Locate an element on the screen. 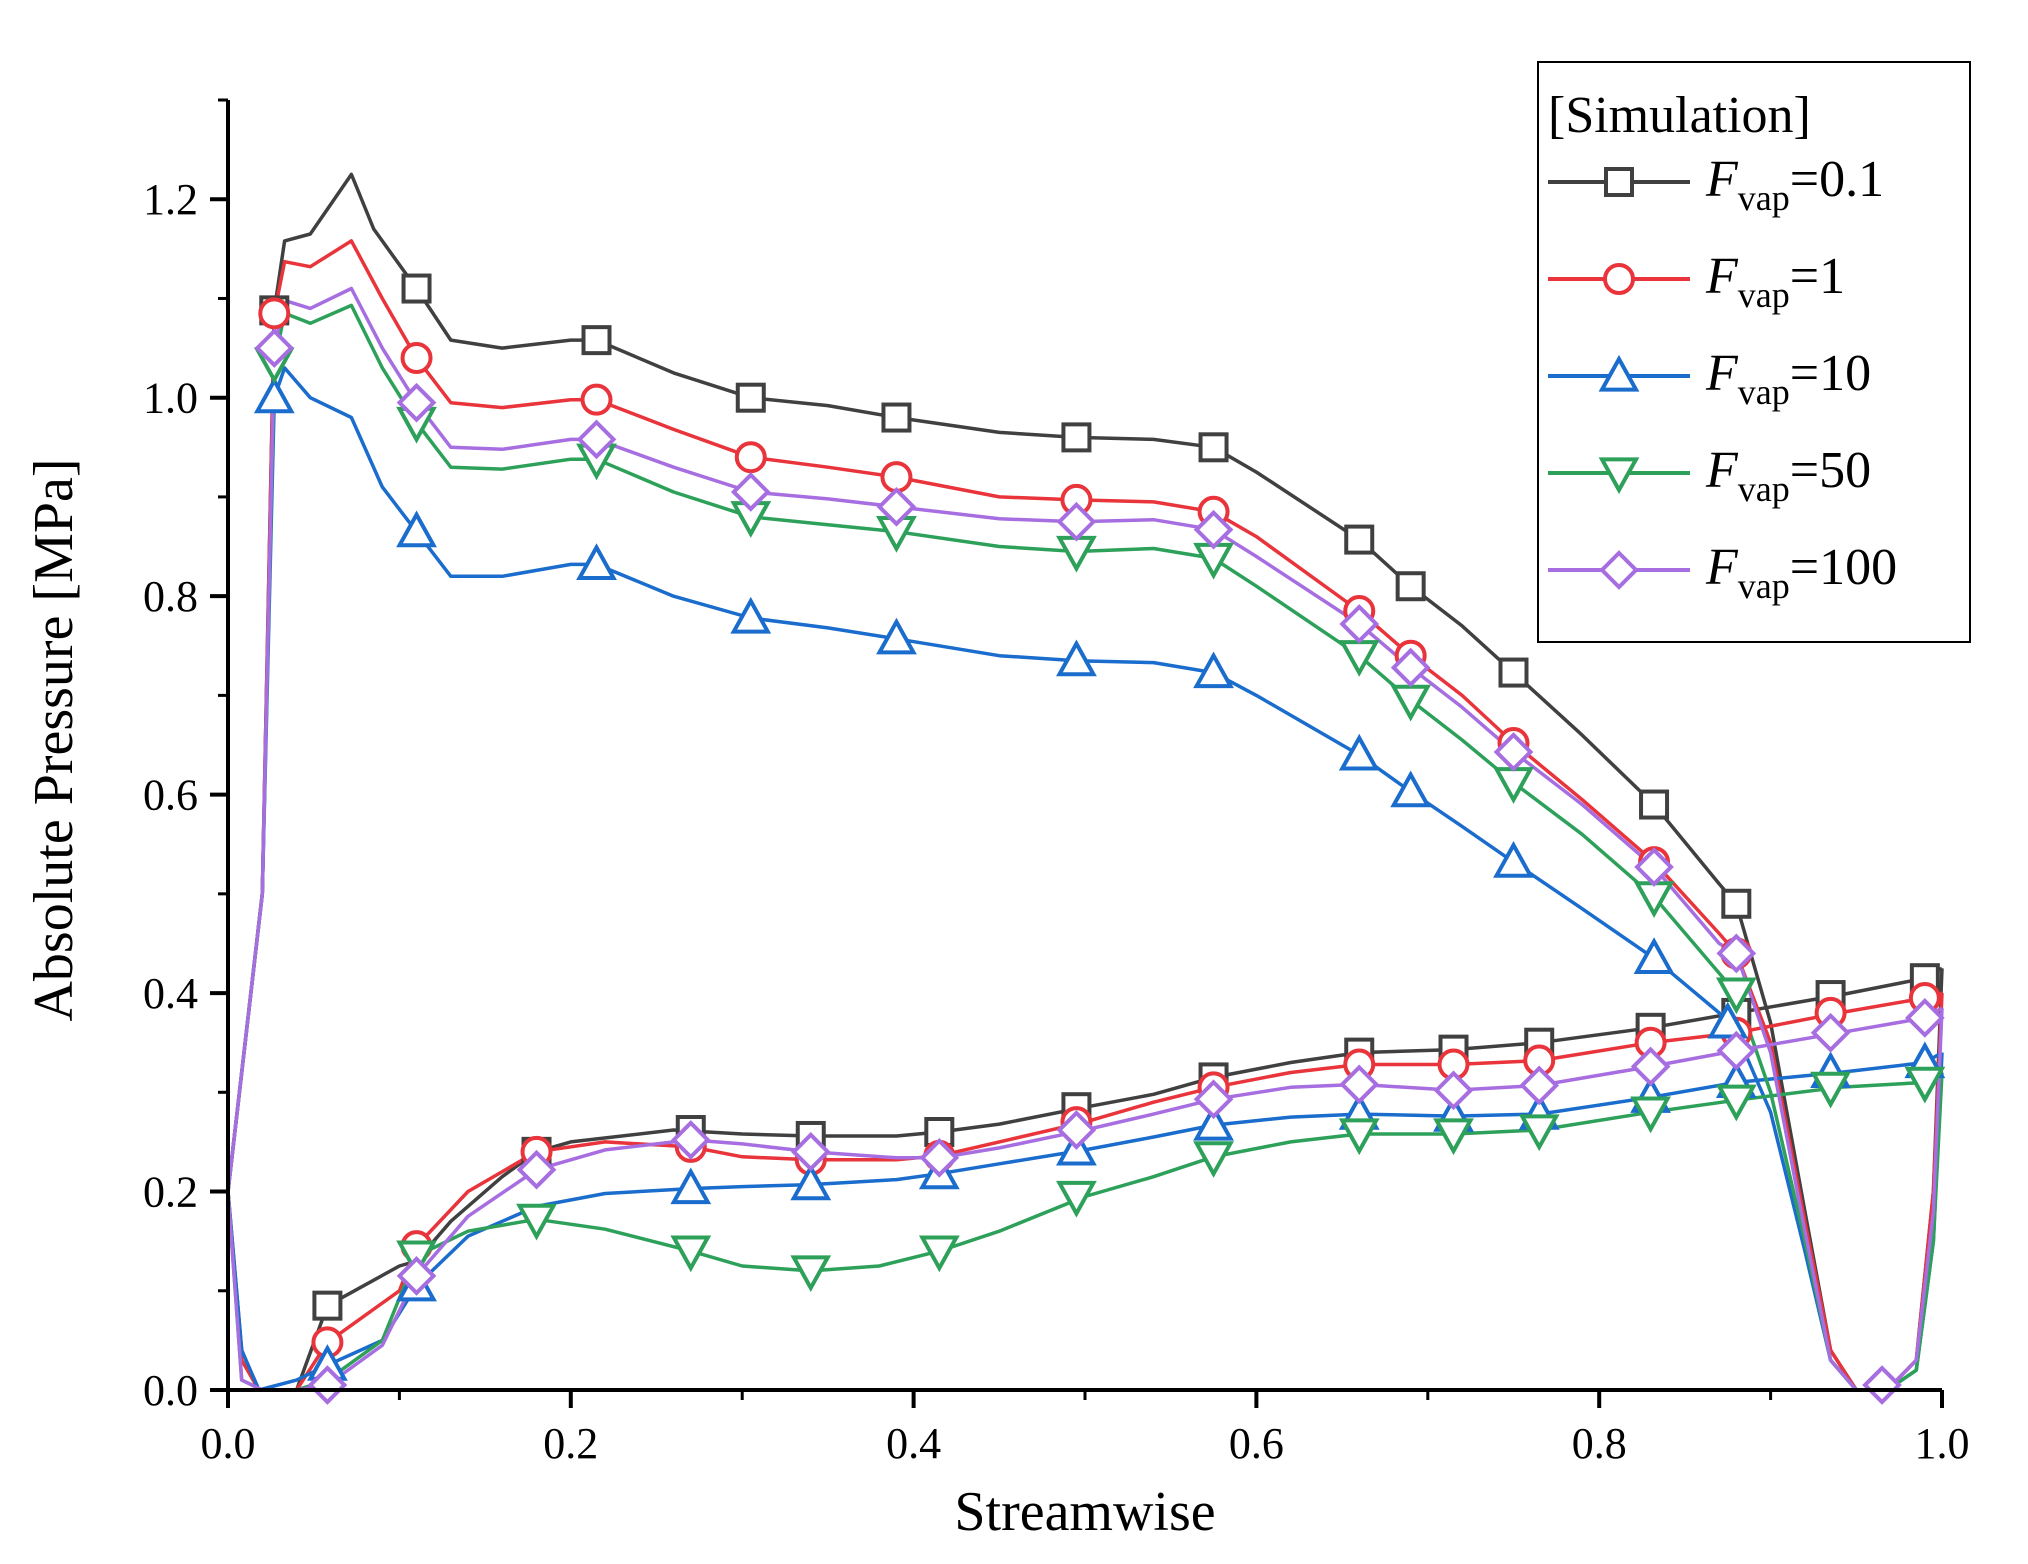 The width and height of the screenshot is (2028, 1564). x-tick-label: 0.8 is located at coordinates (1599, 1443).